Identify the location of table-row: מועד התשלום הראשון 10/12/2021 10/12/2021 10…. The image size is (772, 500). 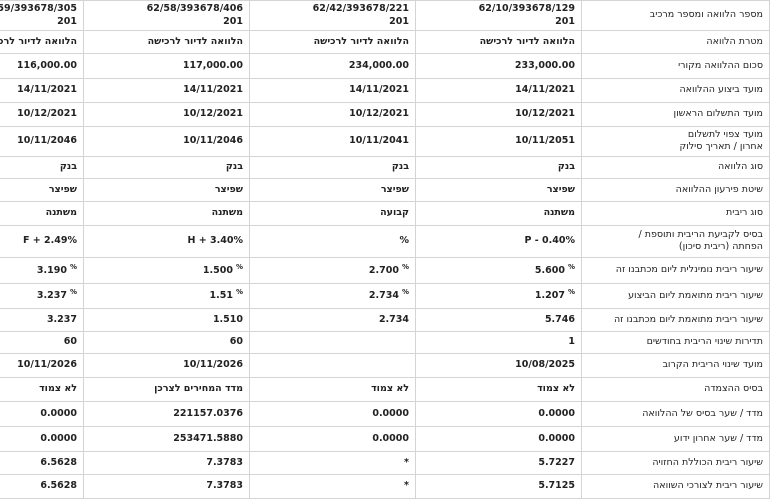
(385, 114).